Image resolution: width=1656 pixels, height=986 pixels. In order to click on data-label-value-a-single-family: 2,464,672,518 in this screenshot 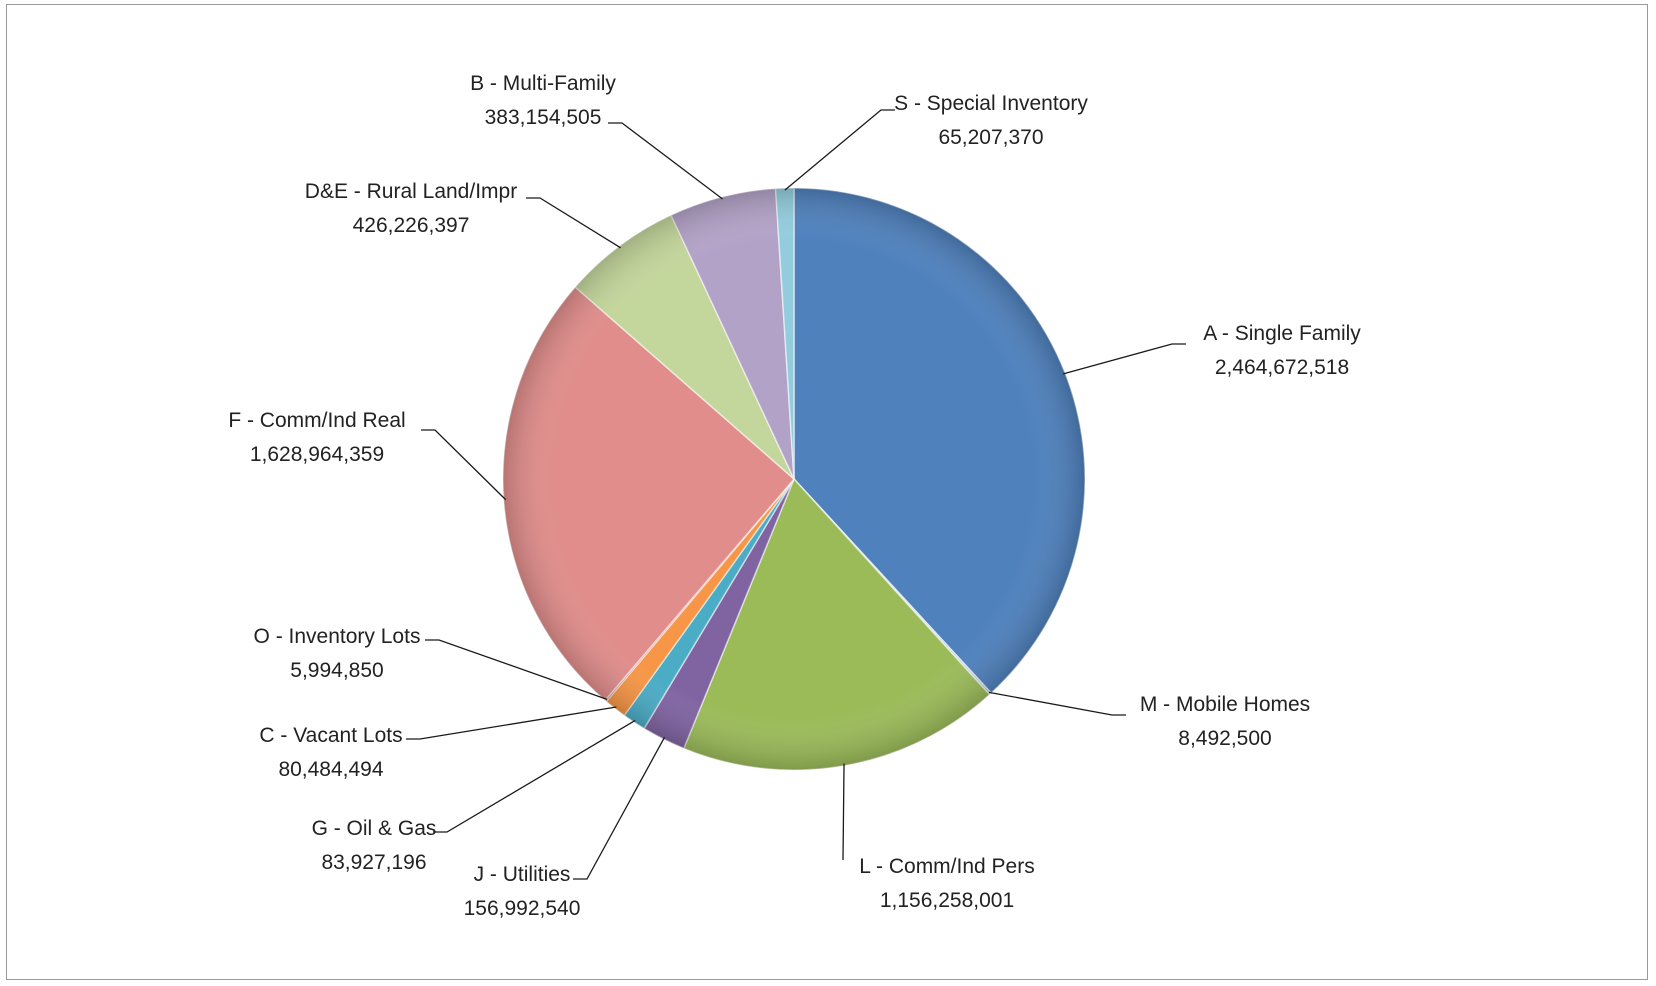, I will do `click(1282, 367)`.